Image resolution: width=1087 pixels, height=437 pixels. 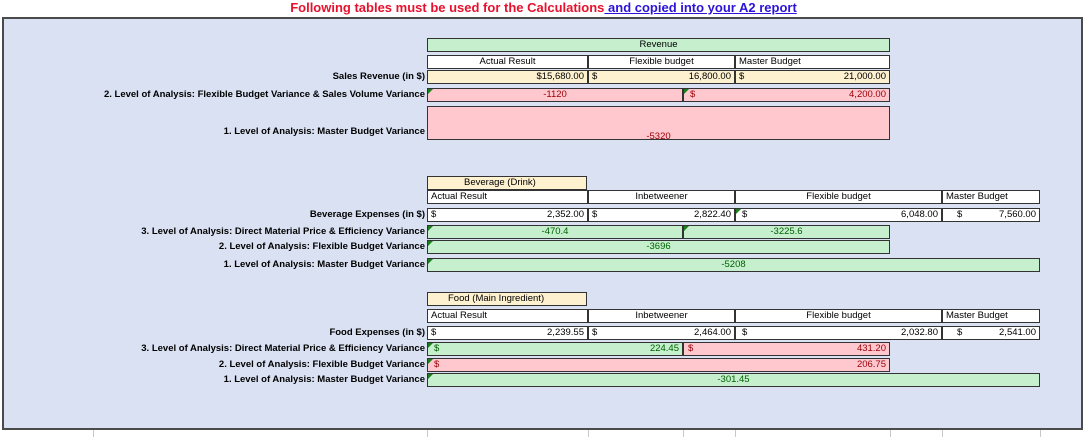 I want to click on revenue-sales-master: $21,000.00, so click(x=812, y=77).